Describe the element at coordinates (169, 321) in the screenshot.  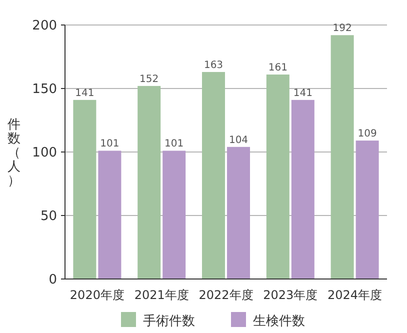
I see `legend-label: 手術件数` at that location.